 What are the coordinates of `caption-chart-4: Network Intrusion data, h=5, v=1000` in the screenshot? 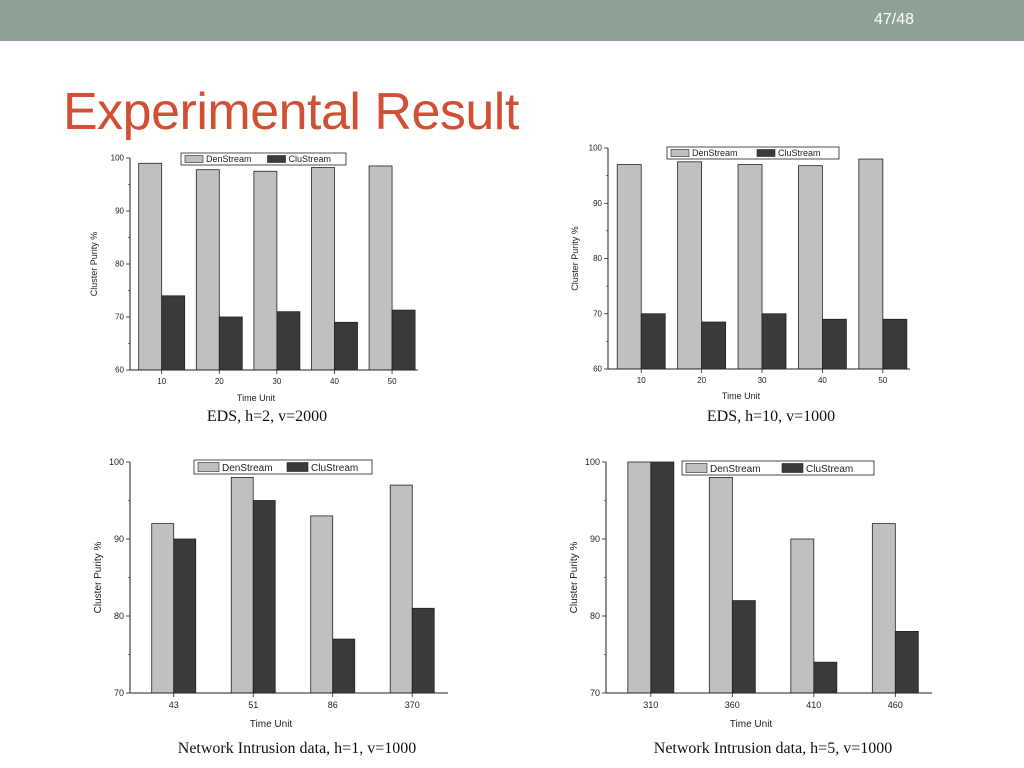 It's located at (773, 748).